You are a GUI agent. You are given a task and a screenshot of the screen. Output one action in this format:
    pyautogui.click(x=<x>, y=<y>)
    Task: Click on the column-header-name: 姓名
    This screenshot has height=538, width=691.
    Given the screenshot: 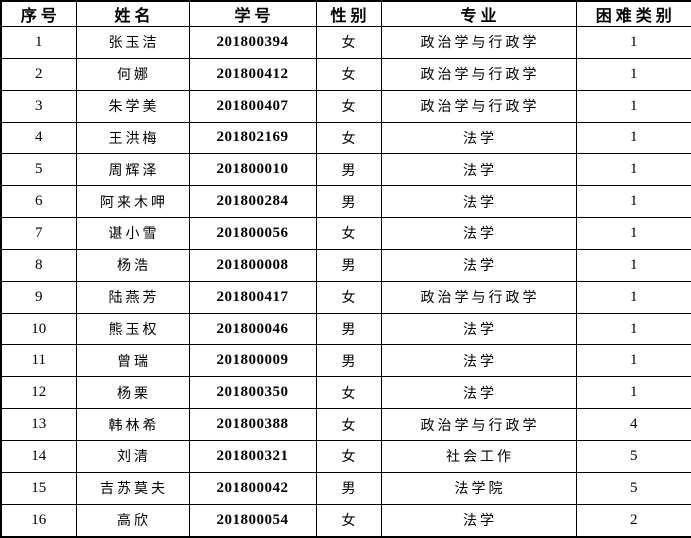 What is the action you would take?
    pyautogui.click(x=132, y=13)
    